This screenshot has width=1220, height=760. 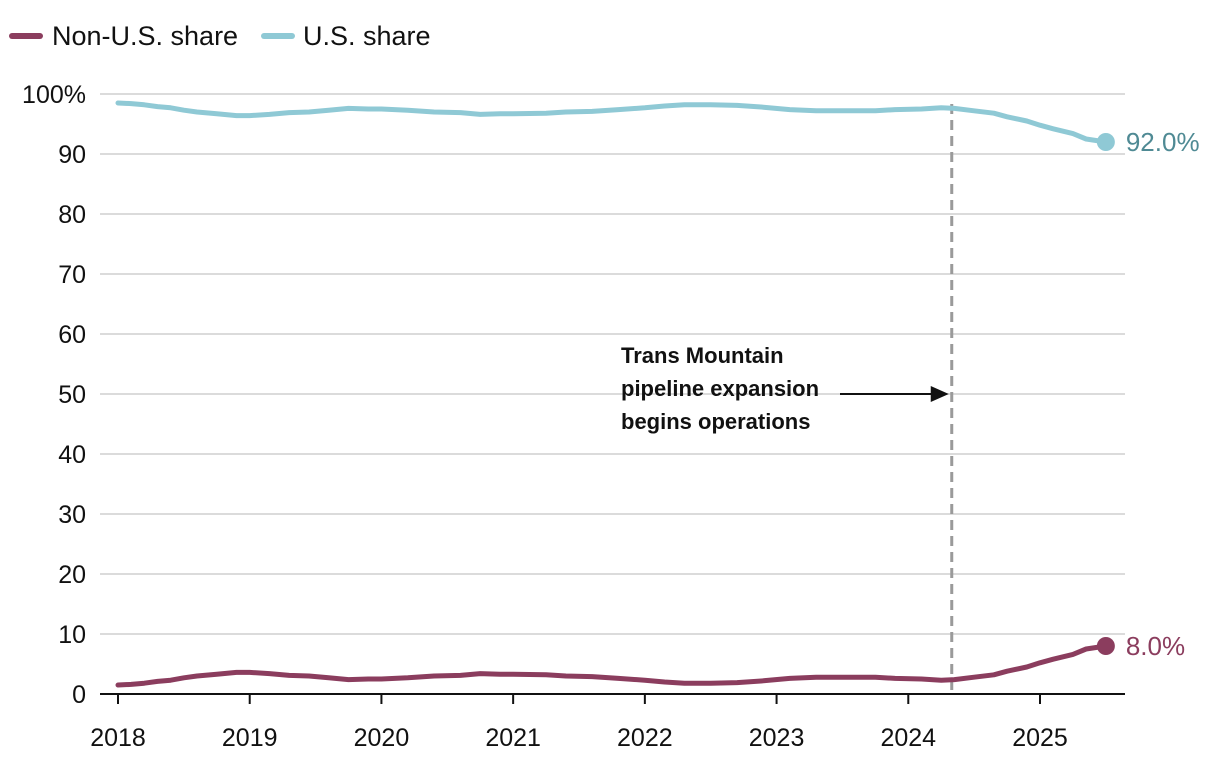 What do you see at coordinates (72, 215) in the screenshot?
I see `y-tick-label-80: 80` at bounding box center [72, 215].